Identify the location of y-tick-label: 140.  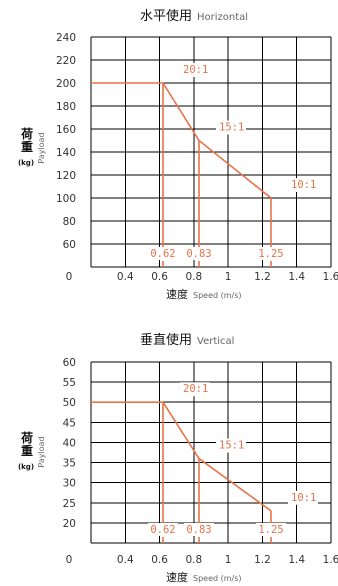
(66, 153).